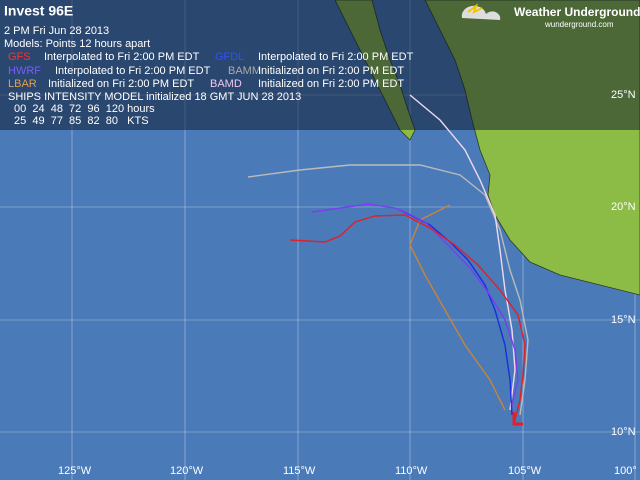  What do you see at coordinates (84, 109) in the screenshot?
I see `ships-hours: 00 24 48 72 96 120 hours` at bounding box center [84, 109].